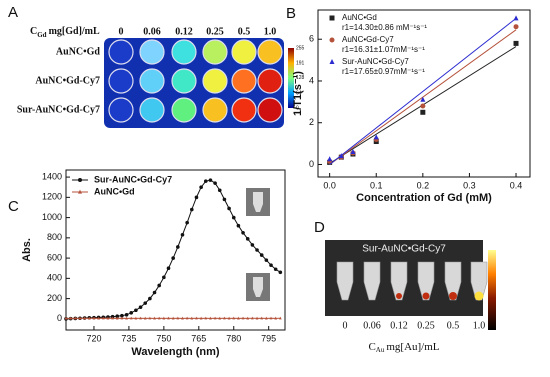  I want to click on y-tick-label: 1200, so click(52, 197).